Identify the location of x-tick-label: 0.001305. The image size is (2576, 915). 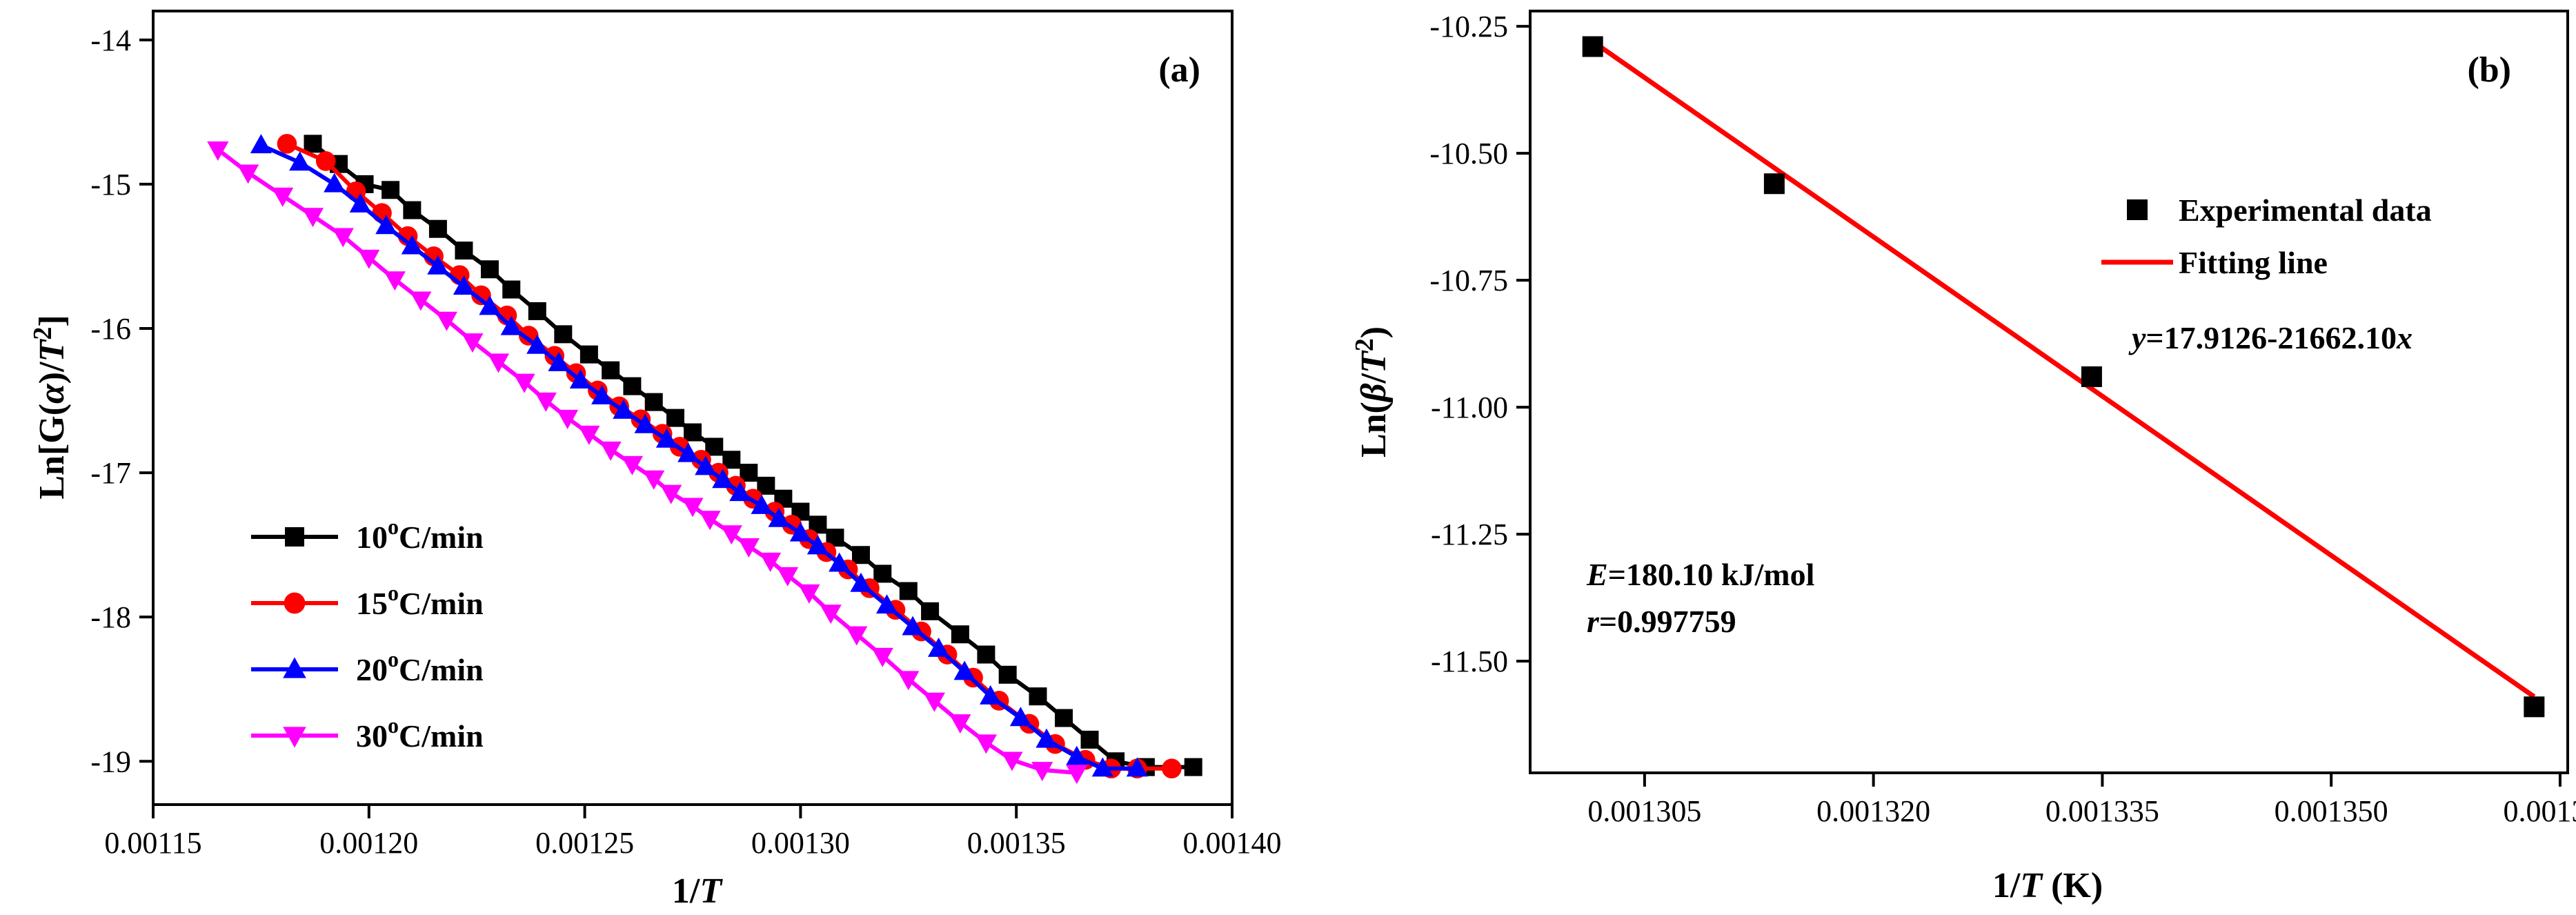
(1644, 811).